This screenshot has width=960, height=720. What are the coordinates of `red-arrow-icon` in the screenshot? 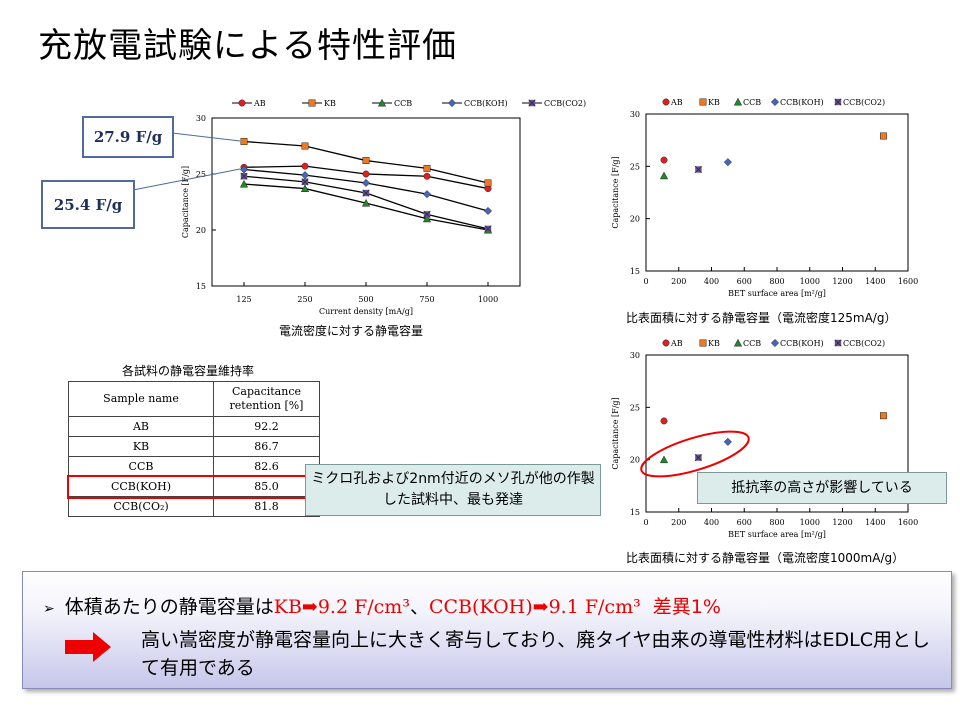 It's located at (88, 647).